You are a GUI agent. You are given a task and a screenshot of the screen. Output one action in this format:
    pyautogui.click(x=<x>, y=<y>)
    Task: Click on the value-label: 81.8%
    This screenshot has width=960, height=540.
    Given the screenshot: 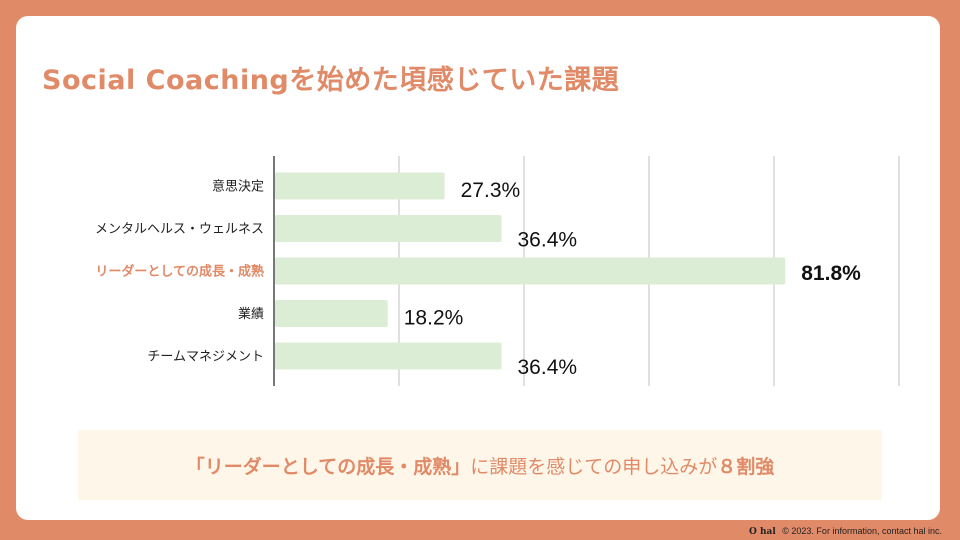 What is the action you would take?
    pyautogui.click(x=831, y=273)
    